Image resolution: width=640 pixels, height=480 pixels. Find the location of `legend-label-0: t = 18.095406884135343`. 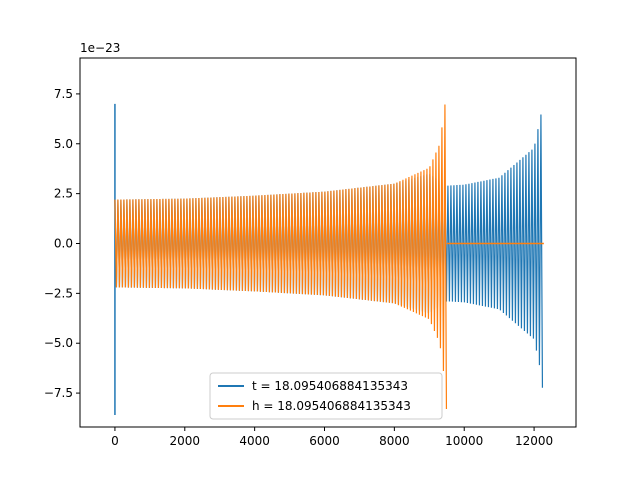

legend-label-0: t = 18.095406884135343 is located at coordinates (330, 386).